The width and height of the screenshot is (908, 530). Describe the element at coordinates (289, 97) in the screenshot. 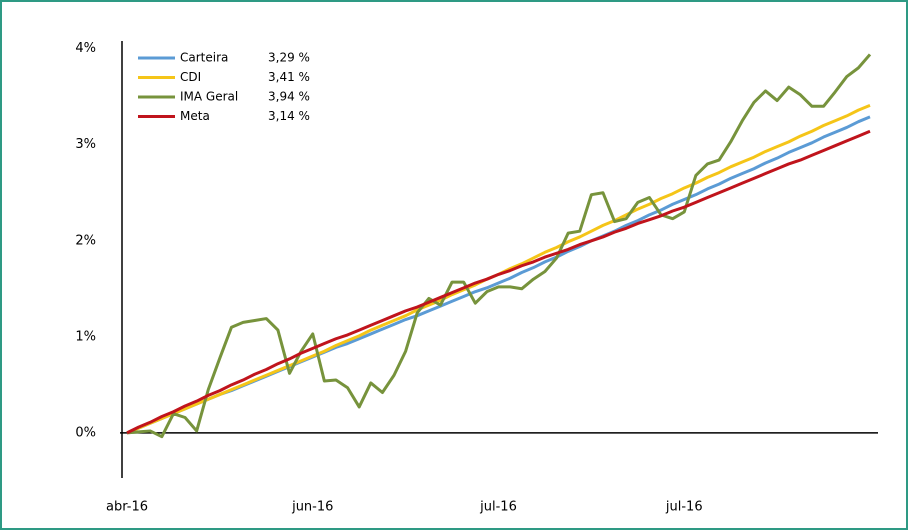

I see `legend-value: 3,94 %` at that location.